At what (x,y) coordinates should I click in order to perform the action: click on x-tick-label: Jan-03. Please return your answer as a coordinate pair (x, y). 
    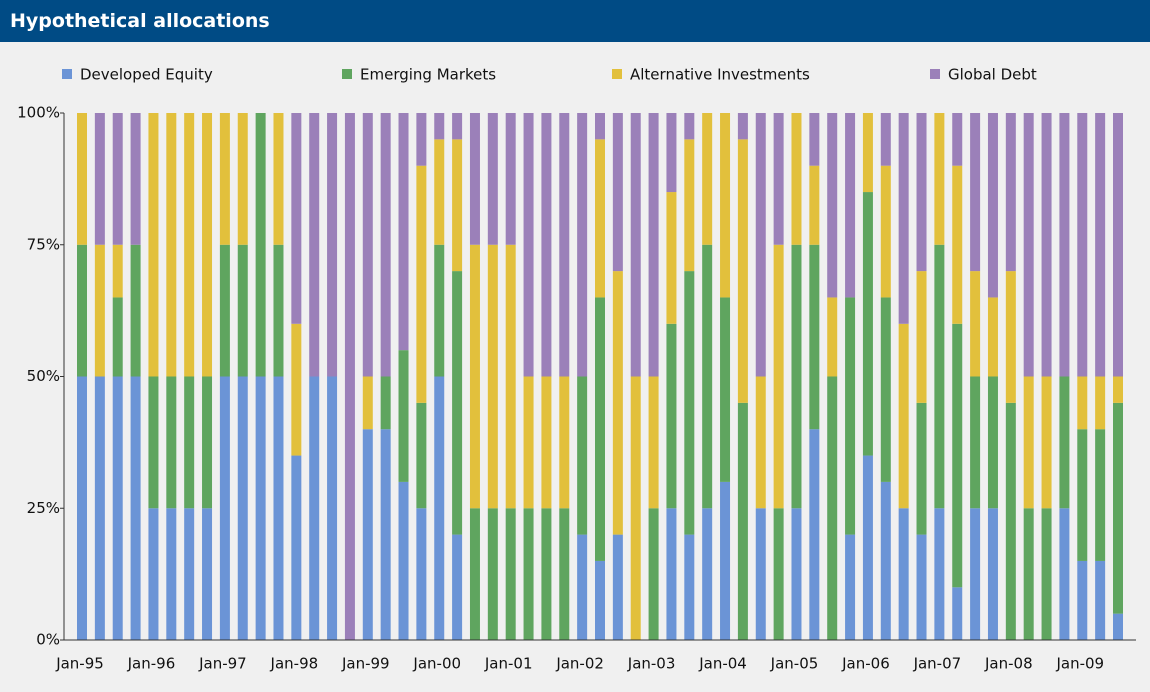
    Looking at the image, I should click on (651, 664).